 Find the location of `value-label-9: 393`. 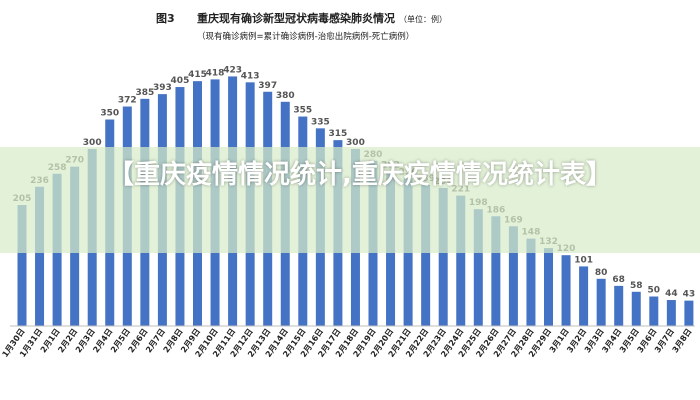

value-label-9: 393 is located at coordinates (162, 88).